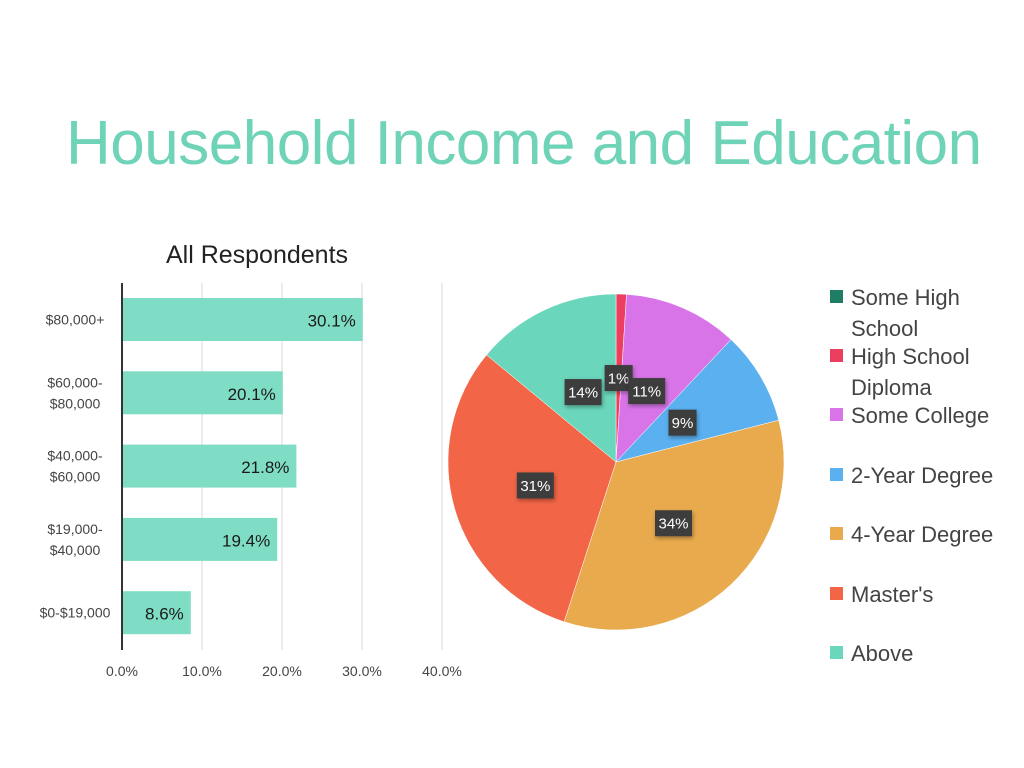 This screenshot has height=768, width=1024. Describe the element at coordinates (257, 255) in the screenshot. I see `bar-chart-title: All Respondents` at that location.